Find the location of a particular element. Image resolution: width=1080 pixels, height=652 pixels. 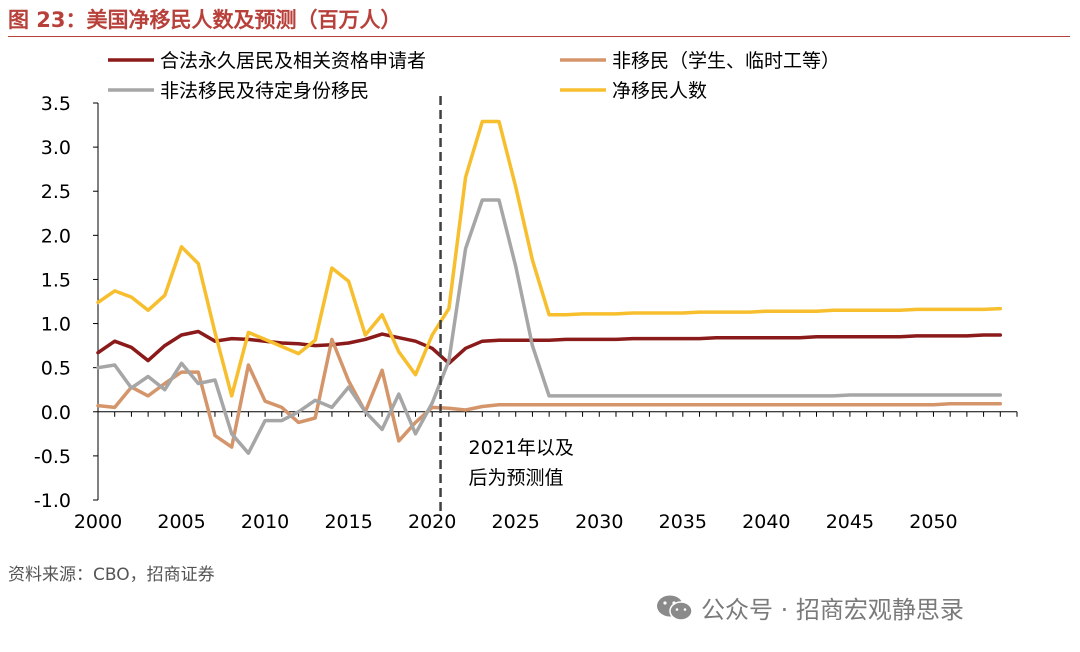

series-line-nonimmigrant is located at coordinates (549, 393).